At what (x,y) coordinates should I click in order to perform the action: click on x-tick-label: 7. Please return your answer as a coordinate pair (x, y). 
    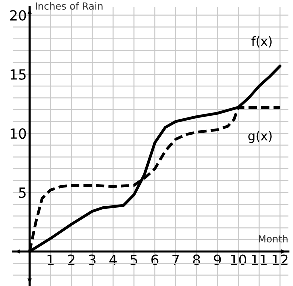
    Looking at the image, I should click on (176, 260).